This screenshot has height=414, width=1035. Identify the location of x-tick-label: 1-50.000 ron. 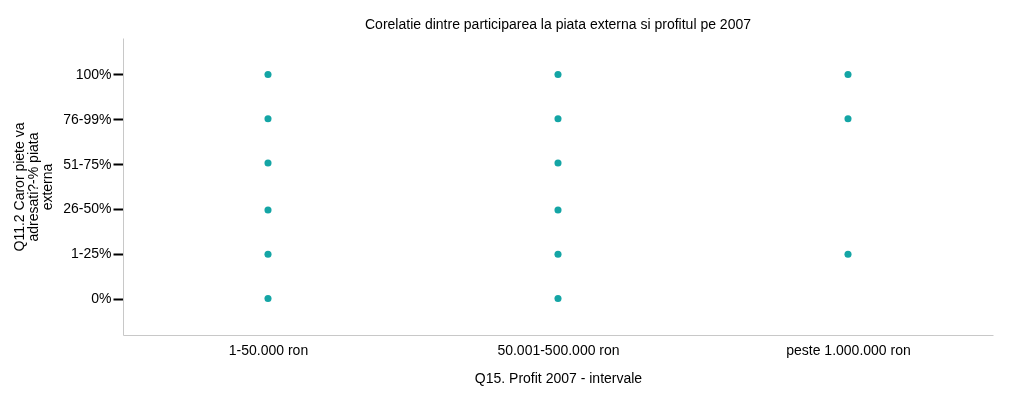
(268, 349).